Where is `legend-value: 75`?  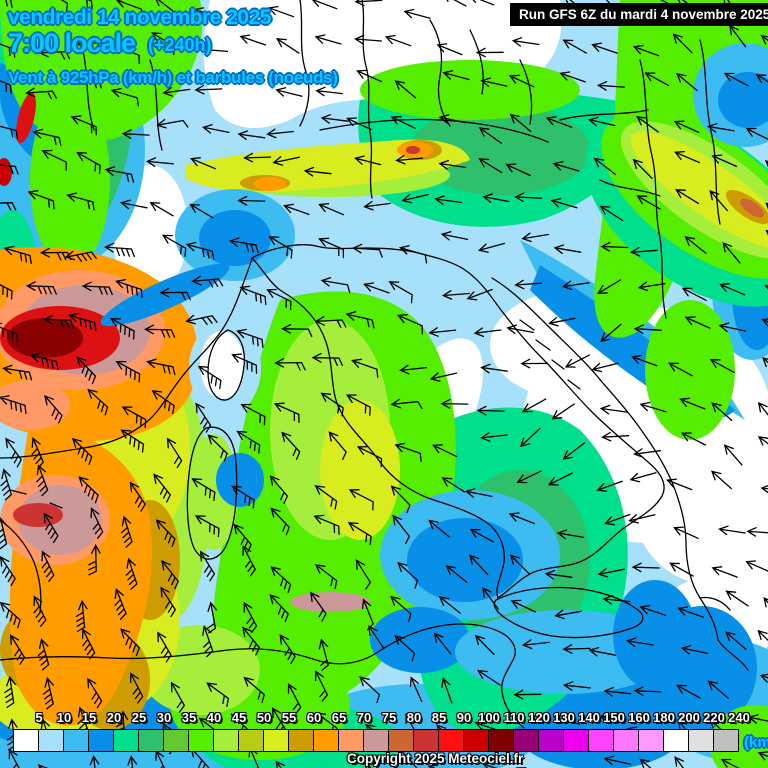 legend-value: 75 is located at coordinates (389, 717).